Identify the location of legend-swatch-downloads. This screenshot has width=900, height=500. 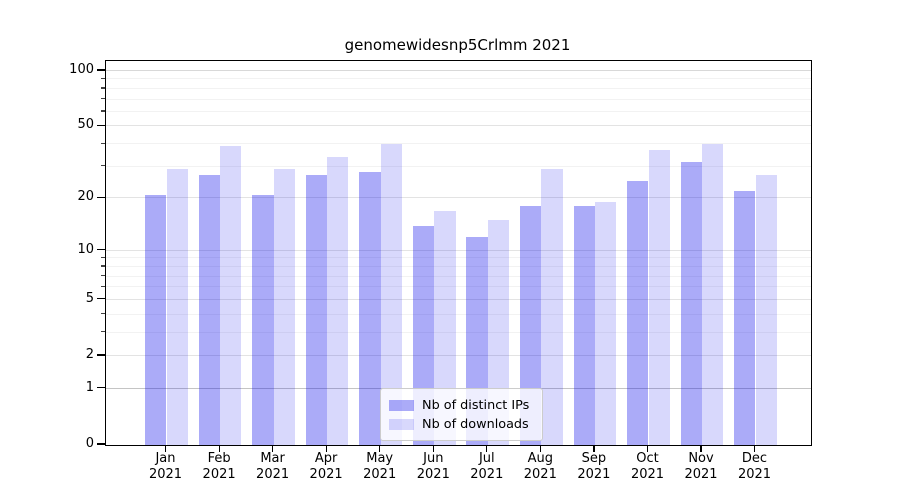
(401, 424).